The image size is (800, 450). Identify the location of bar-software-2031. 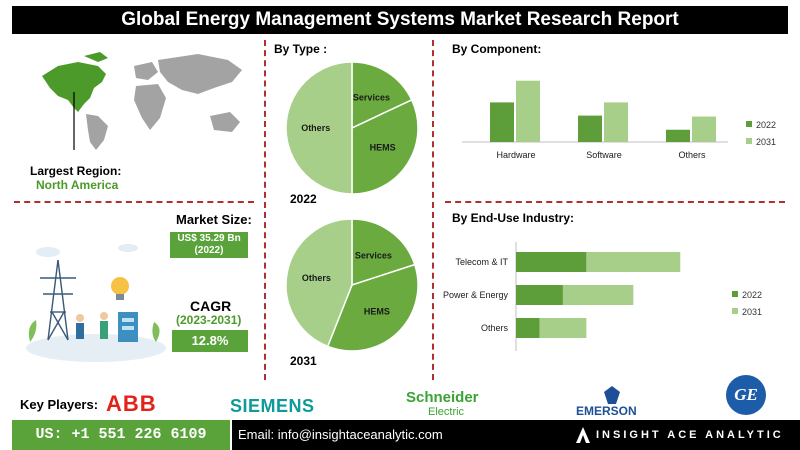
(616, 122).